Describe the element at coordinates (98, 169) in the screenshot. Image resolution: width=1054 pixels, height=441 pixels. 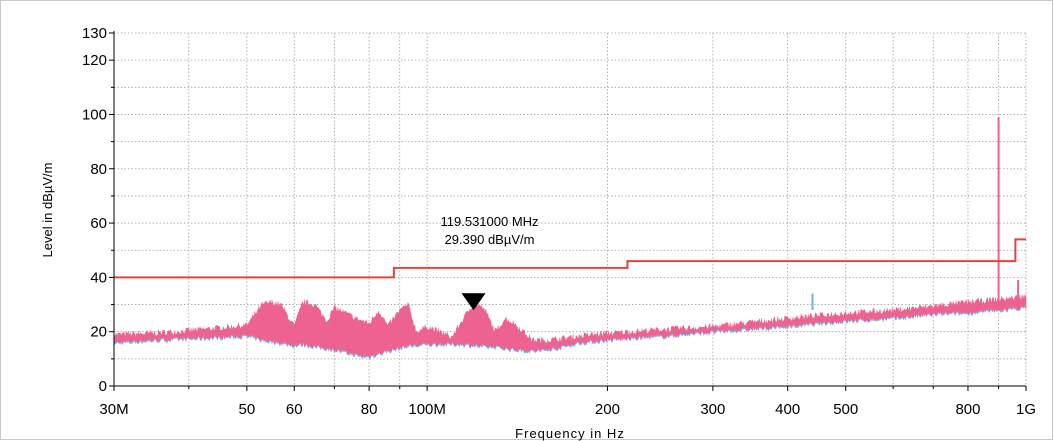
I see `y-tick-label: 80` at that location.